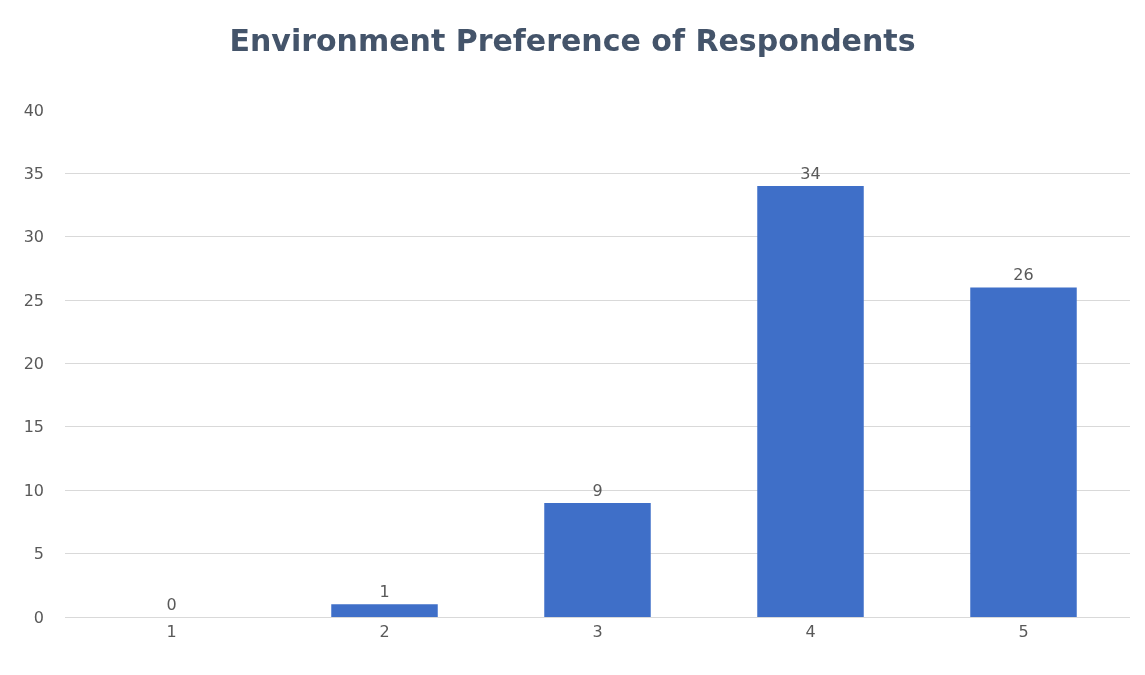  I want to click on y-tick-label: 25, so click(33, 300).